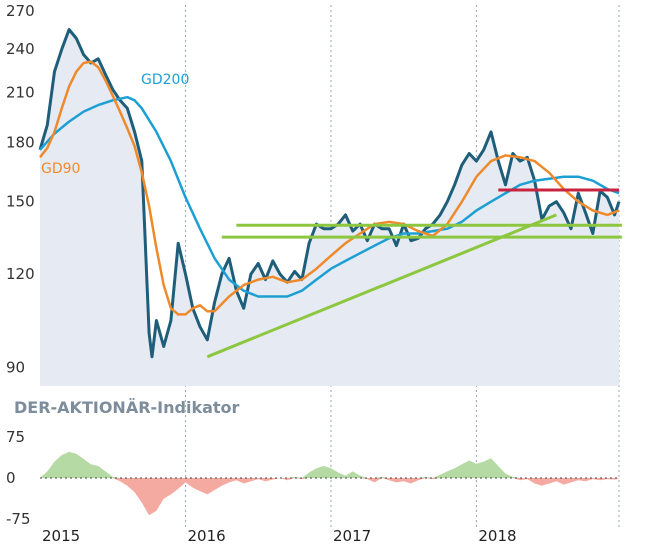  Describe the element at coordinates (20, 274) in the screenshot. I see `y-tick-label-120: 120` at that location.